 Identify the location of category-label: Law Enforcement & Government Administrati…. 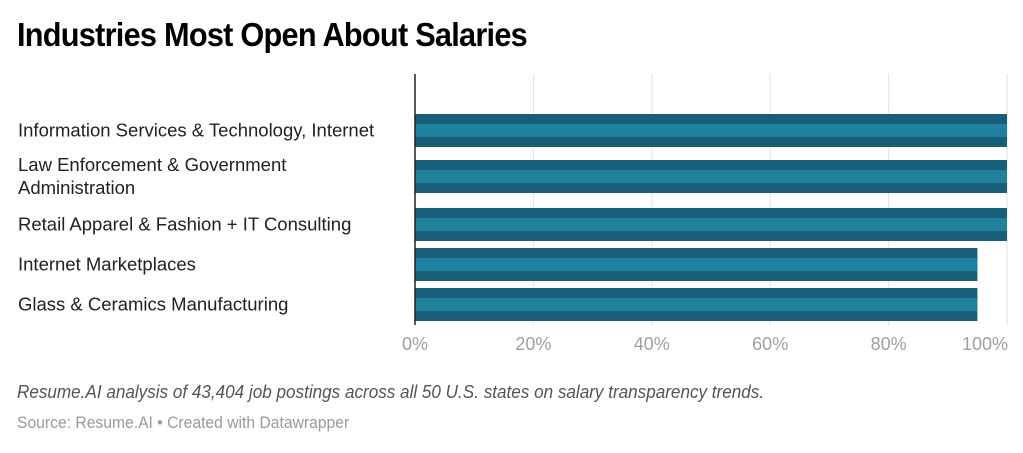
(152, 176).